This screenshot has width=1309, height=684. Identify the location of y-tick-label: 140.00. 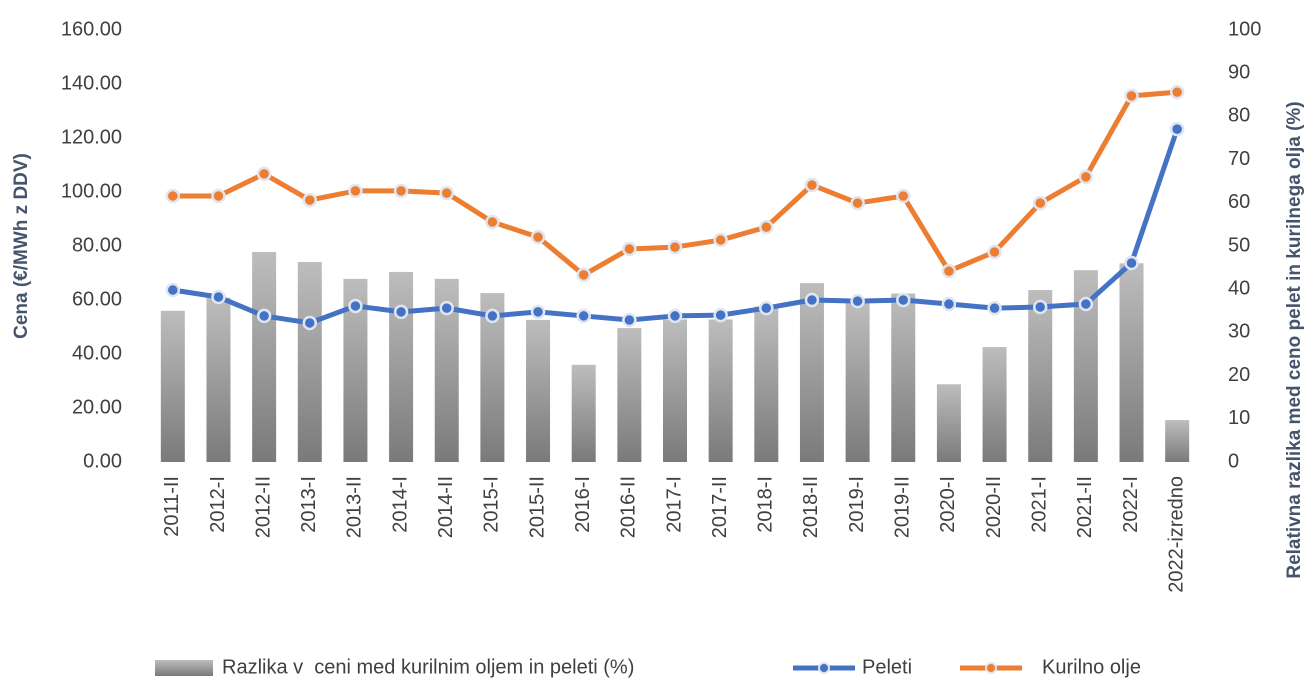
(91, 83).